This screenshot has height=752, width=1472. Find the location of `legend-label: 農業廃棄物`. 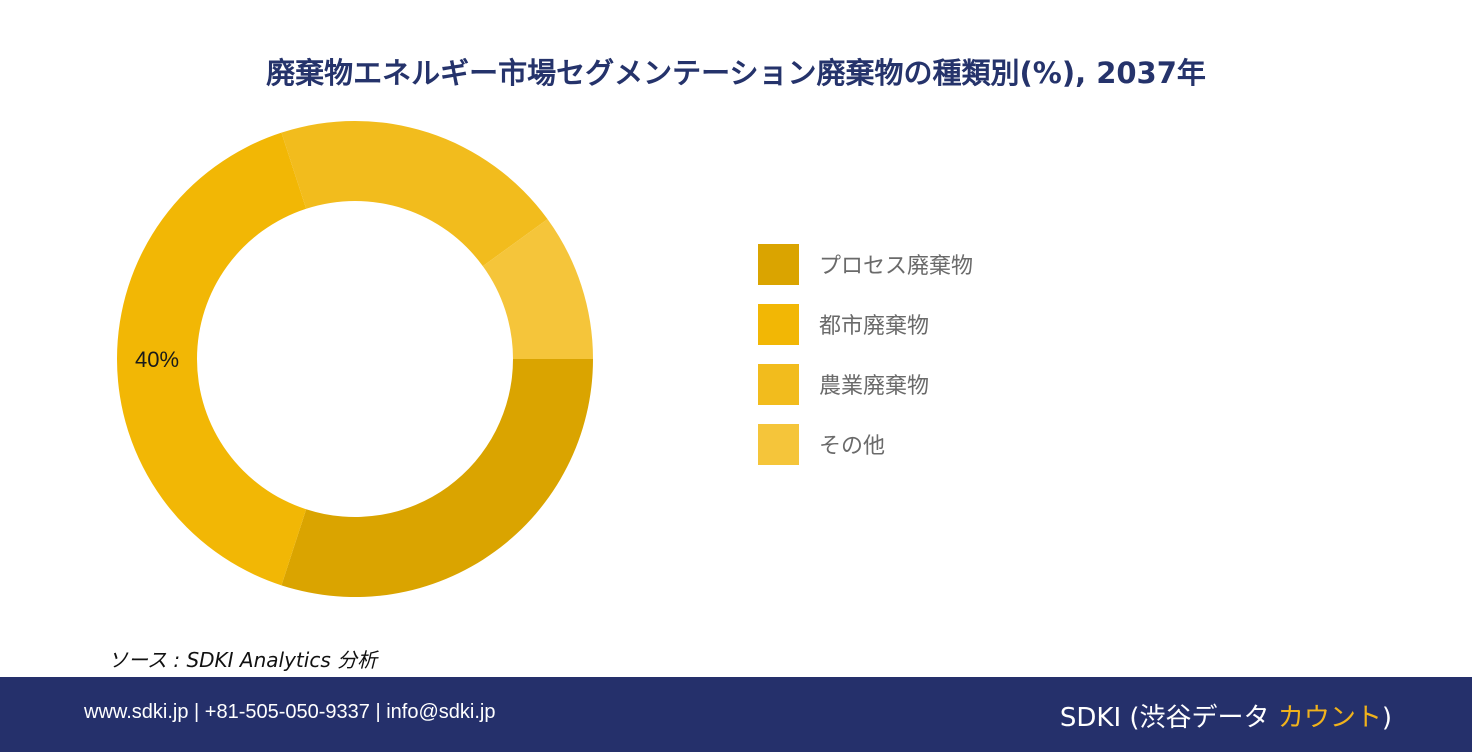

legend-label: 農業廃棄物 is located at coordinates (874, 386).